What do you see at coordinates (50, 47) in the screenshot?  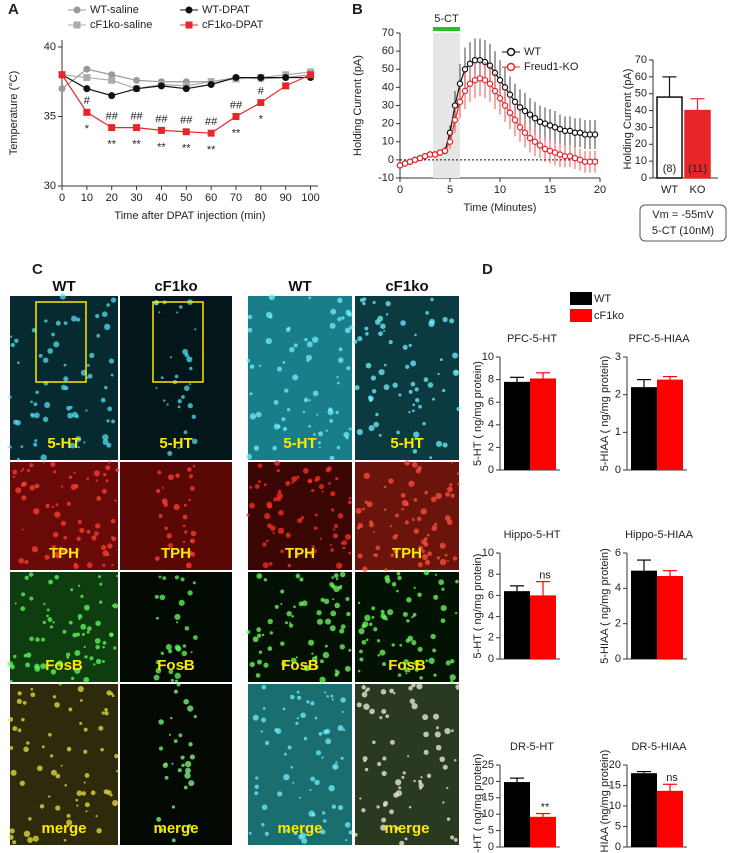 I see `y-tick-label: 40` at bounding box center [50, 47].